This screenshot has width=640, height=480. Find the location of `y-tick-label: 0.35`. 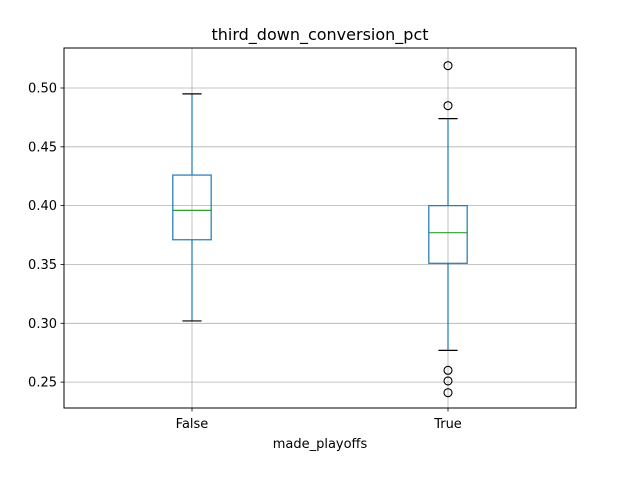

y-tick-label: 0.35 is located at coordinates (42, 265).